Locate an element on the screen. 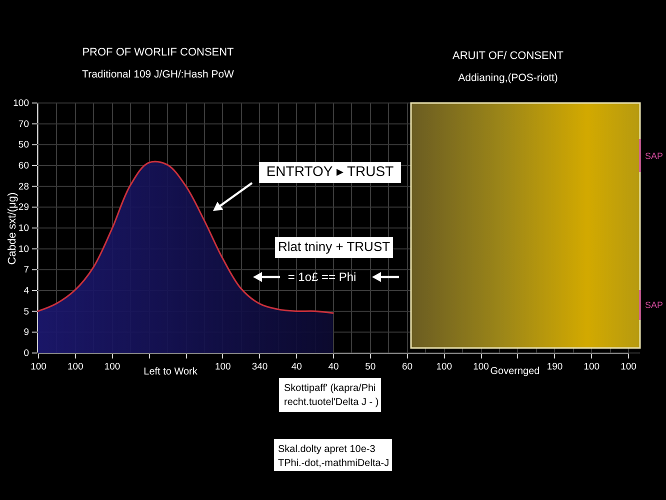 The height and width of the screenshot is (500, 666). x-tick-label: 60 is located at coordinates (407, 367).